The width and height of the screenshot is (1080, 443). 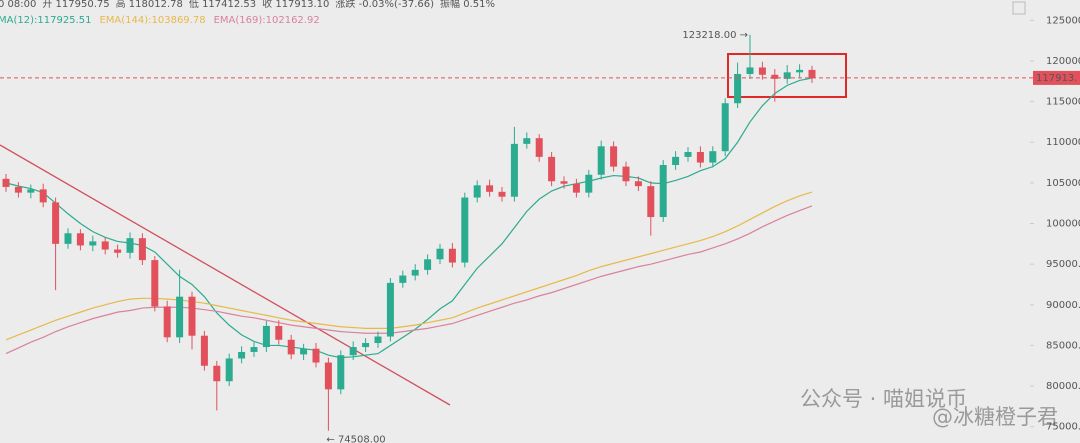 I want to click on header-item: 0 08:00, so click(x=18, y=5).